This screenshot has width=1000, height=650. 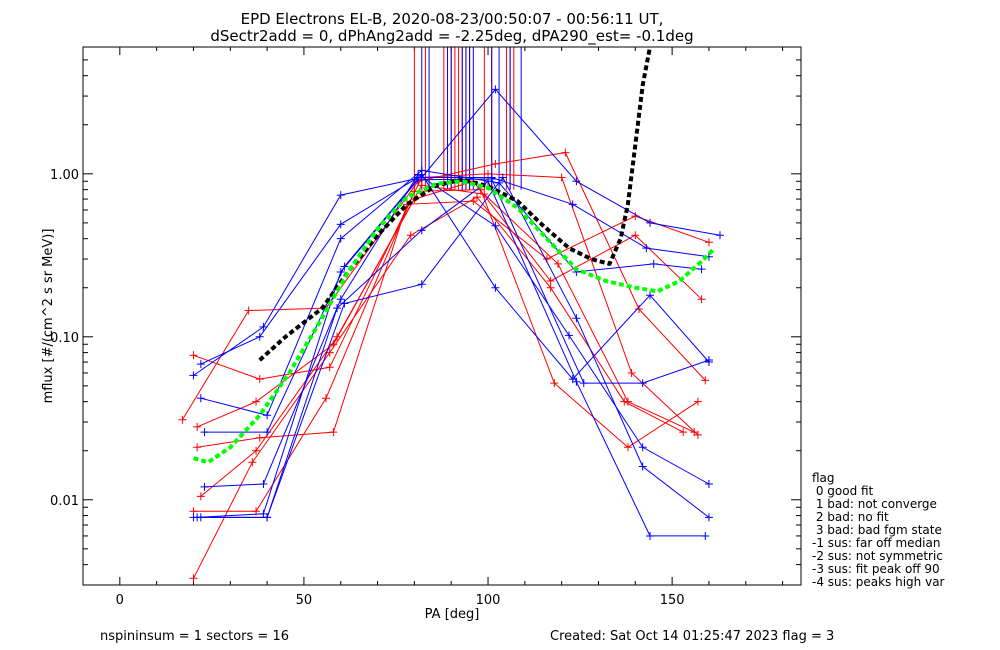 What do you see at coordinates (877, 530) in the screenshot?
I see `legend-item: 3 bad: bad fgm state` at bounding box center [877, 530].